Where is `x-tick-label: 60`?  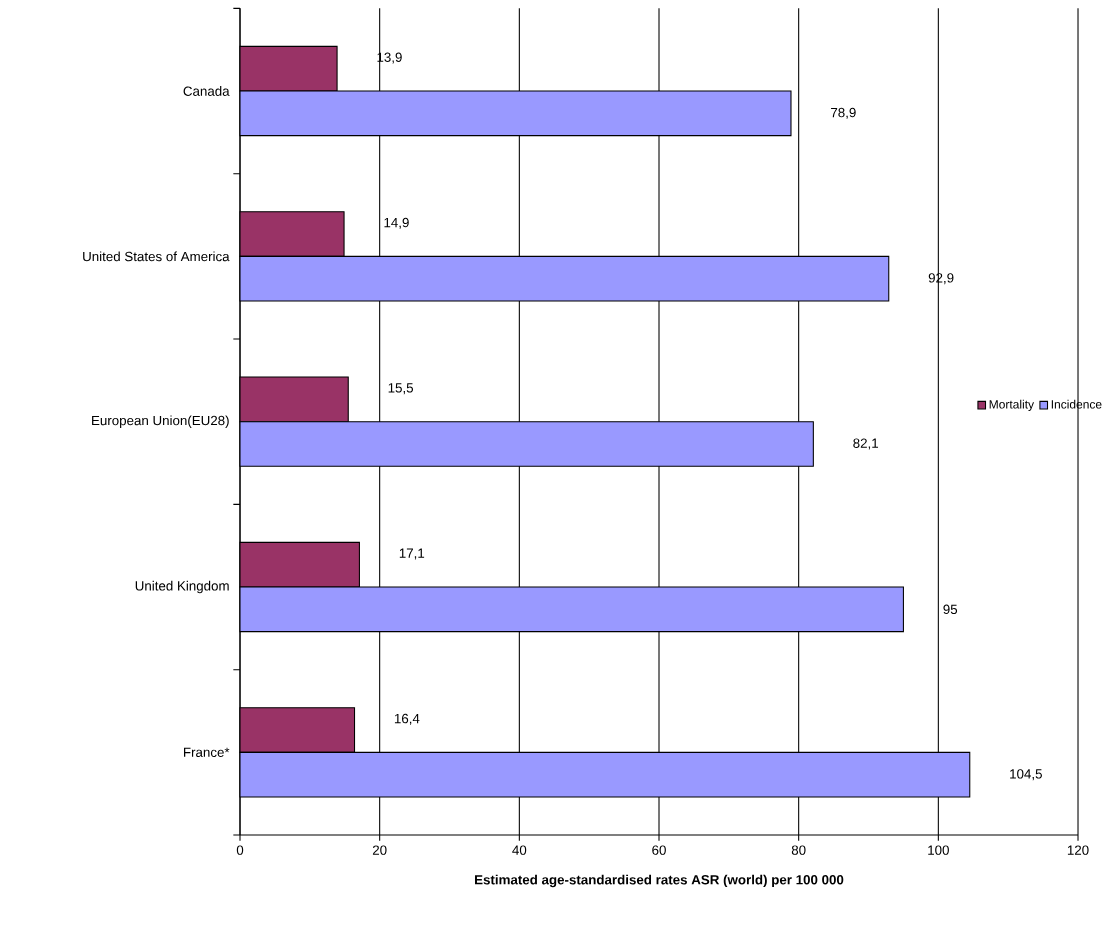 x-tick-label: 60 is located at coordinates (659, 850).